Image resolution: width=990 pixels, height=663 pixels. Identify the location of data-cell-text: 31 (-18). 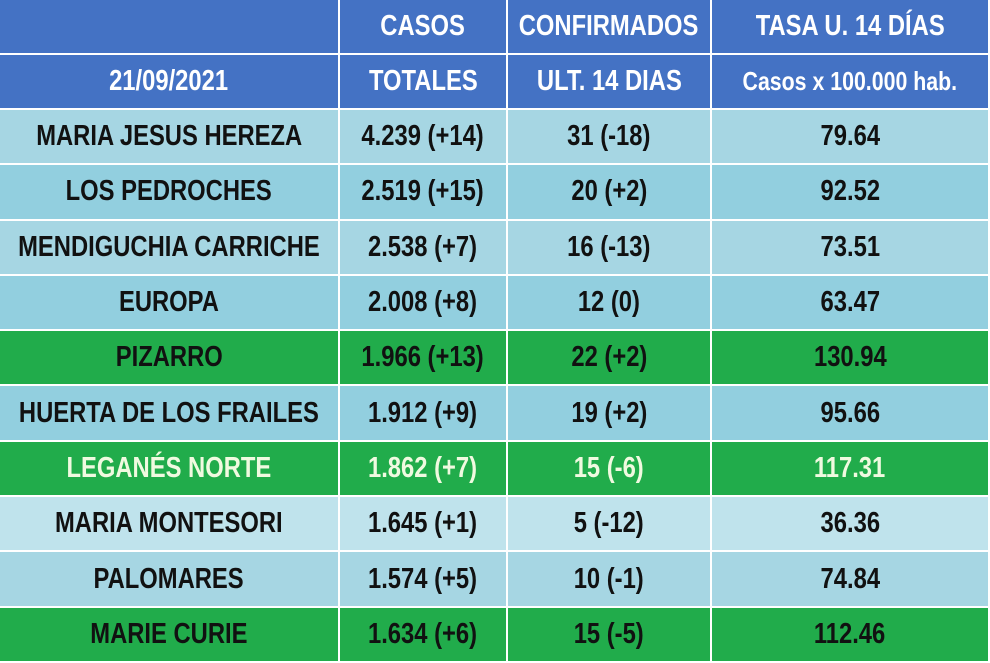
(609, 136).